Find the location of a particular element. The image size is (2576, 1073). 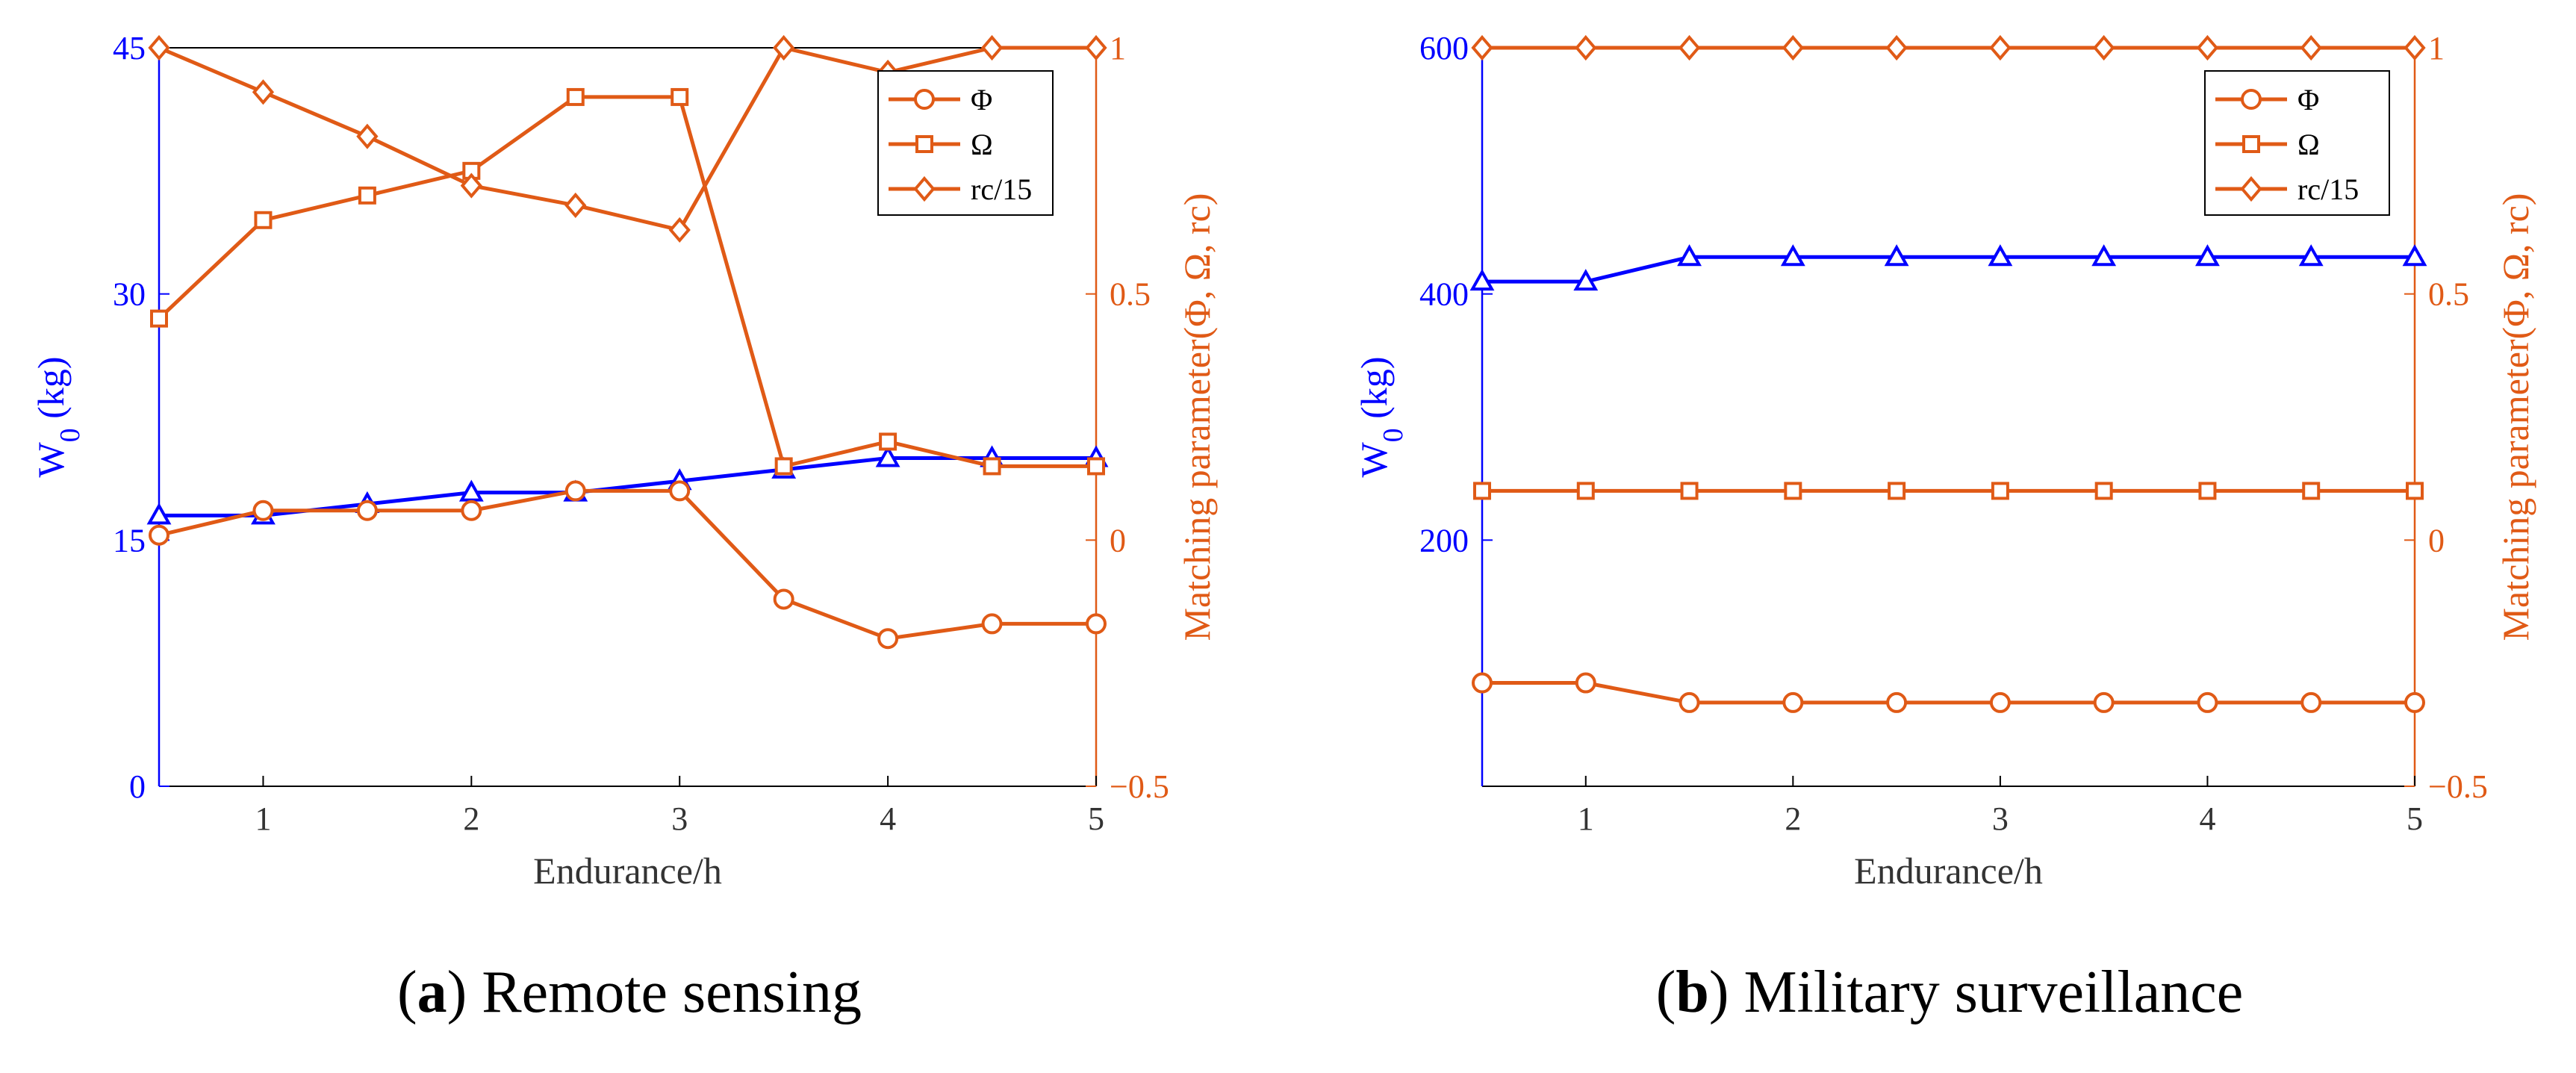

series-line-w0 is located at coordinates (1948, 269).